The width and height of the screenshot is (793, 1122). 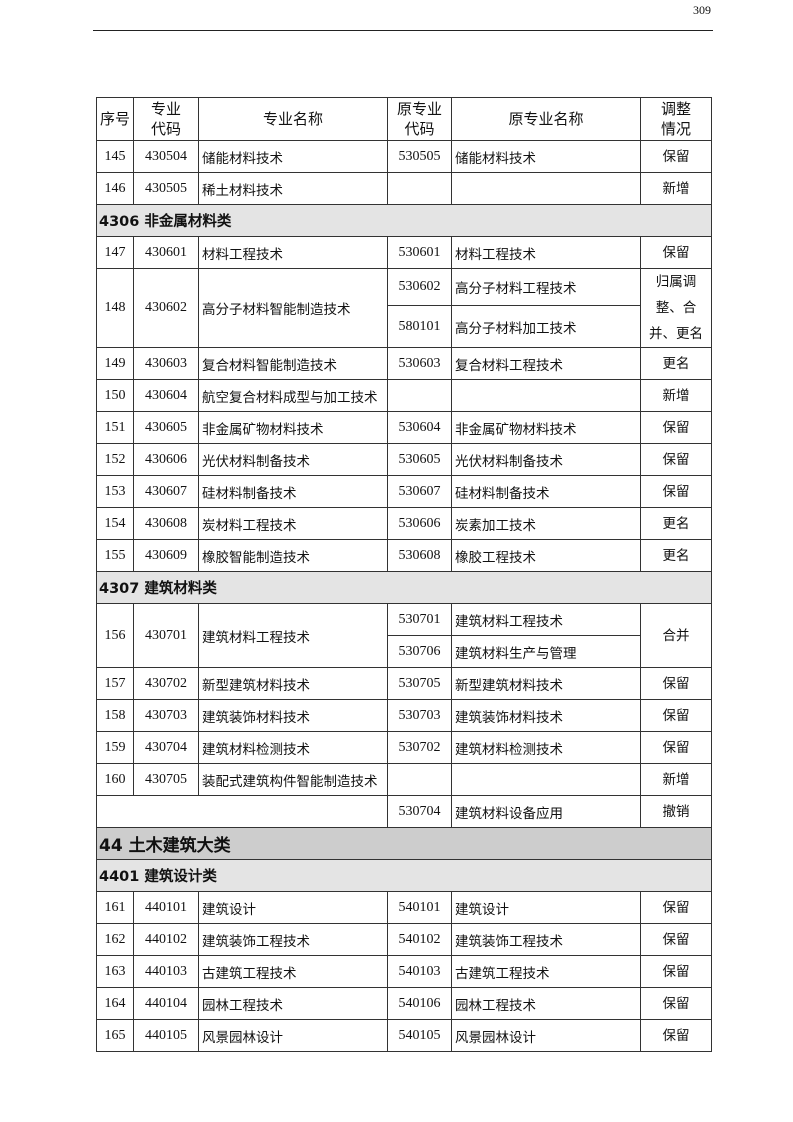 What do you see at coordinates (419, 156) in the screenshot?
I see `old-code-cell: 530505` at bounding box center [419, 156].